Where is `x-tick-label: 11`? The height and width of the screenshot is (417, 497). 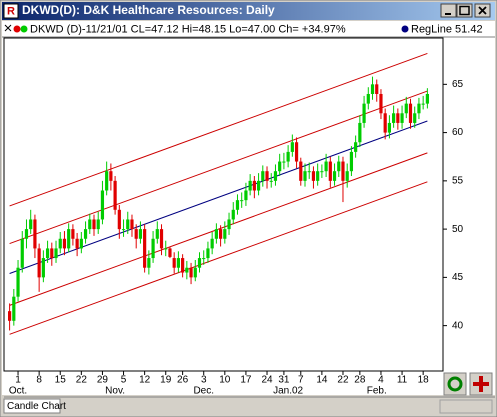
x-tick-label: 11 is located at coordinates (402, 380).